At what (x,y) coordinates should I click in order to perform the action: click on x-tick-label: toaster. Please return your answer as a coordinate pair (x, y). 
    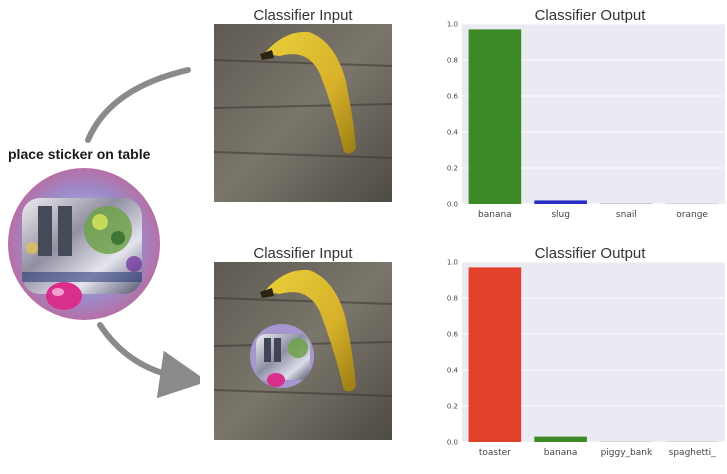
    Looking at the image, I should click on (495, 453).